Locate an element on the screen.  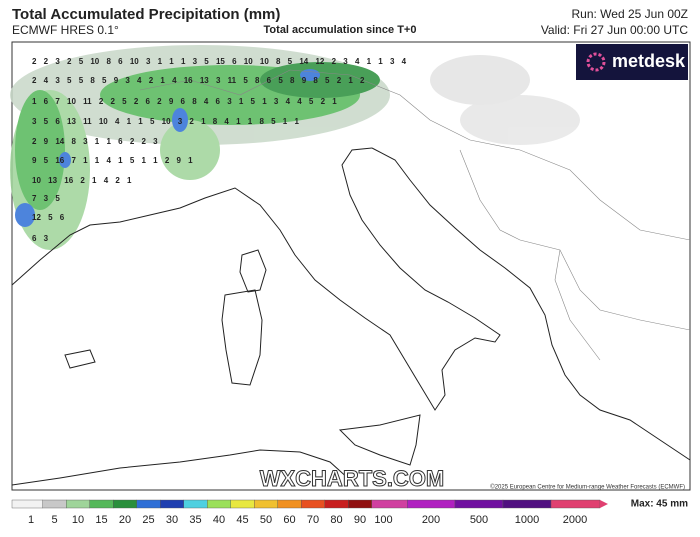
colorbar-label: 10 is located at coordinates (78, 520).